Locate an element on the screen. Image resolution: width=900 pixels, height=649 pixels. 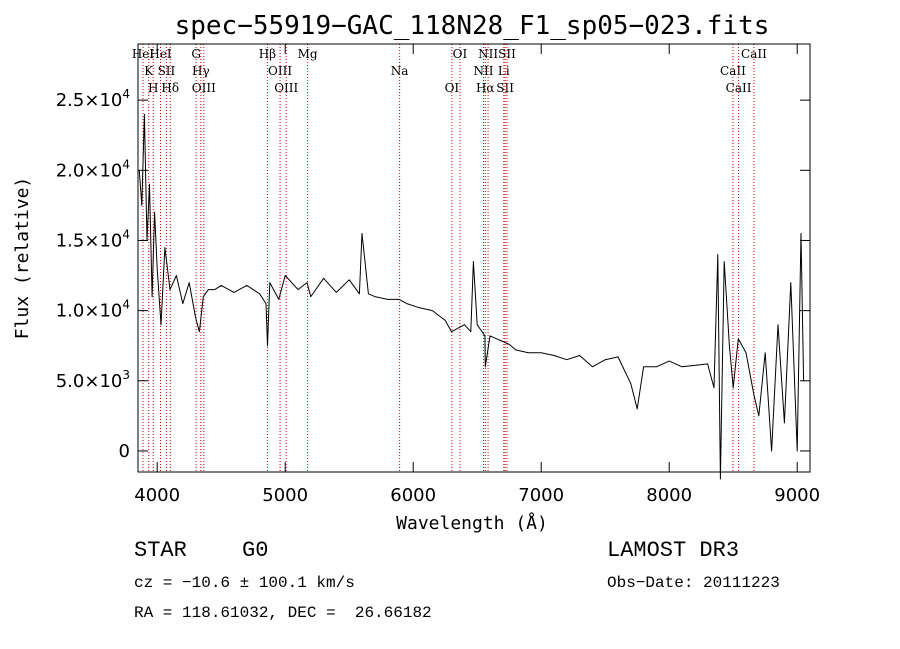
y-tick-label: 2.5×10⁴ is located at coordinates (93, 99).